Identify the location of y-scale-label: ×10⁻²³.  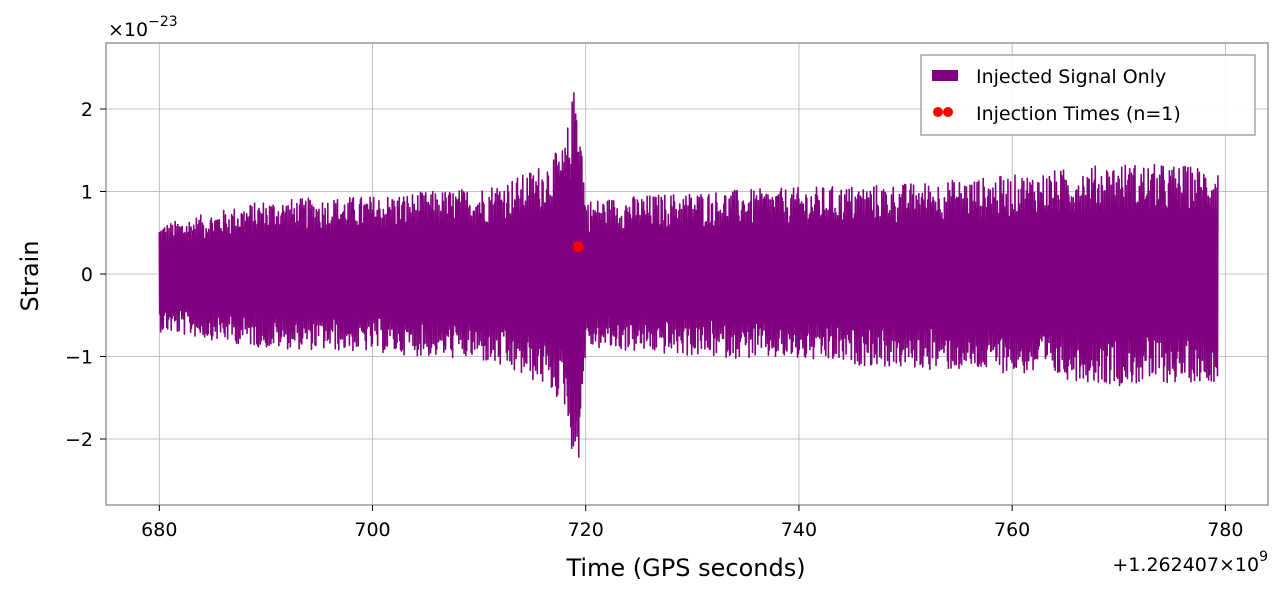
(143, 27).